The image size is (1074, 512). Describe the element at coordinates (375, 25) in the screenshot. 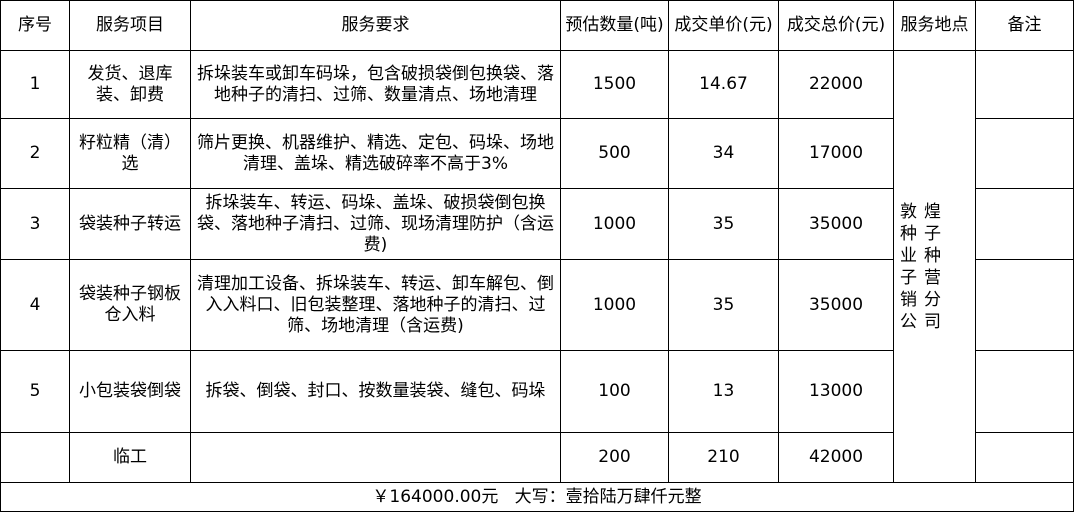

I see `header-cell: 服务要求` at that location.